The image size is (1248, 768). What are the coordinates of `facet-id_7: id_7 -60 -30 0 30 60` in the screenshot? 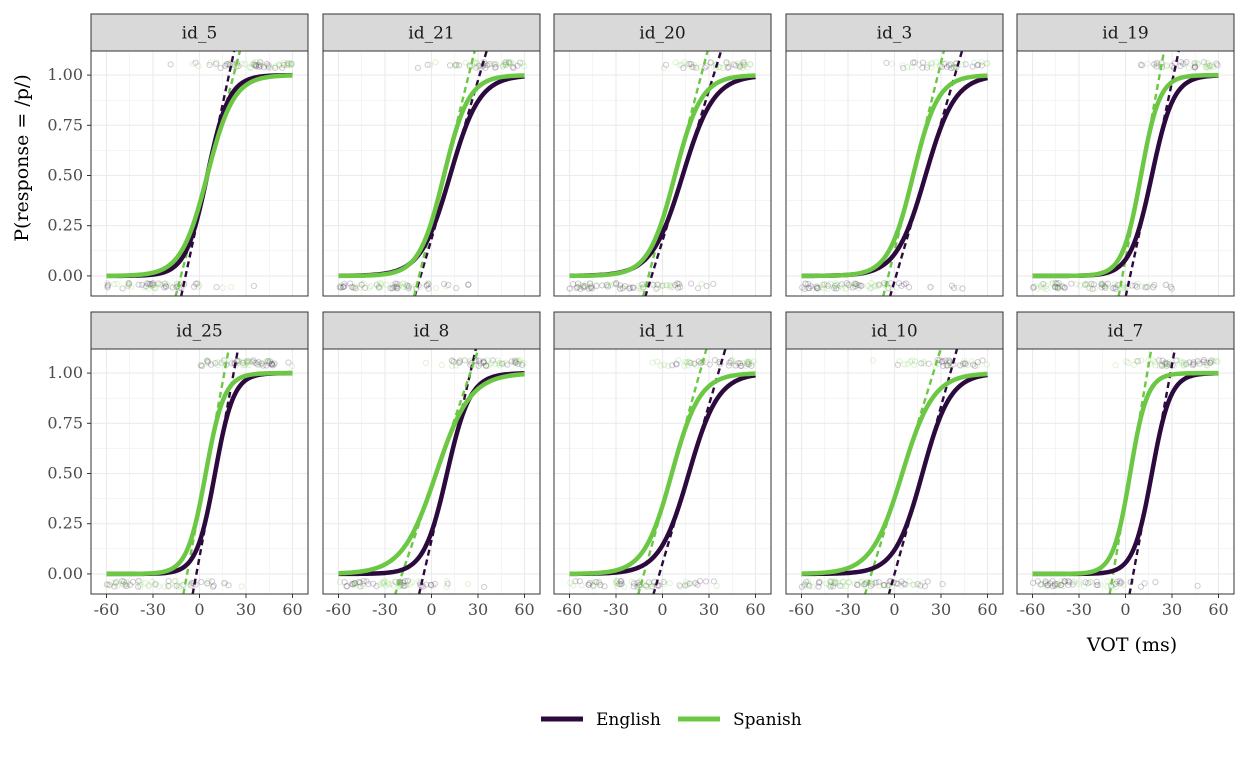 It's located at (1125, 465).